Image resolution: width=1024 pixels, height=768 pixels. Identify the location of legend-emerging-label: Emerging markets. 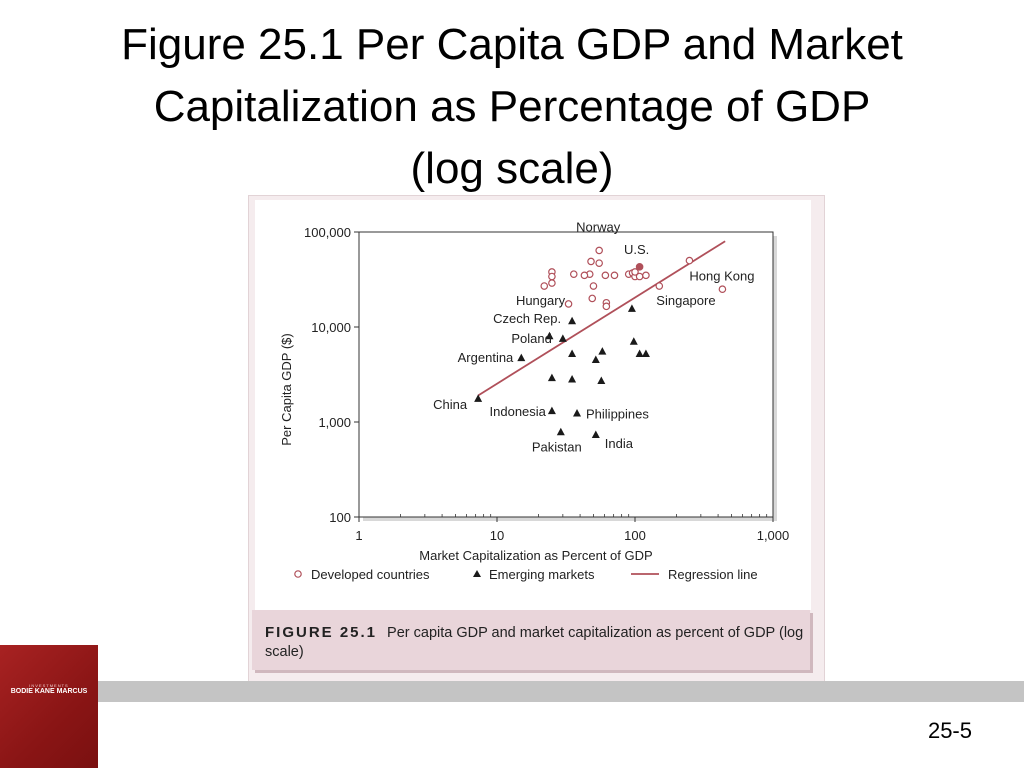
(542, 574).